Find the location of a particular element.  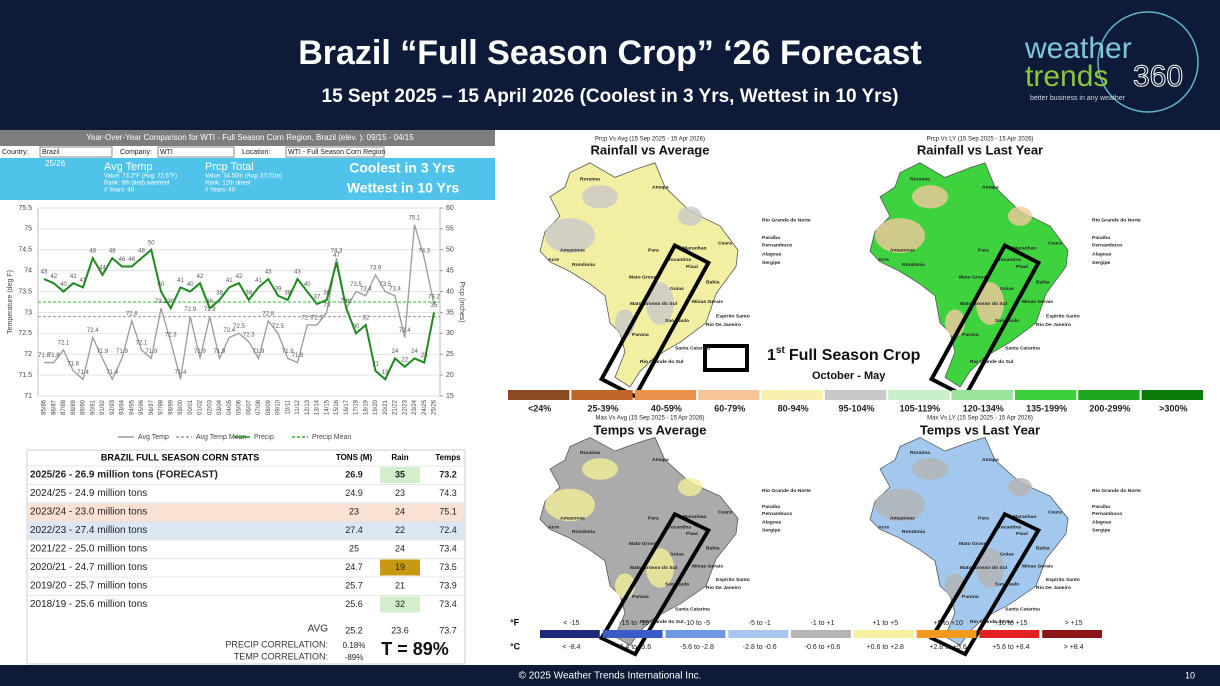

legend-label: 25-39% is located at coordinates (603, 408).